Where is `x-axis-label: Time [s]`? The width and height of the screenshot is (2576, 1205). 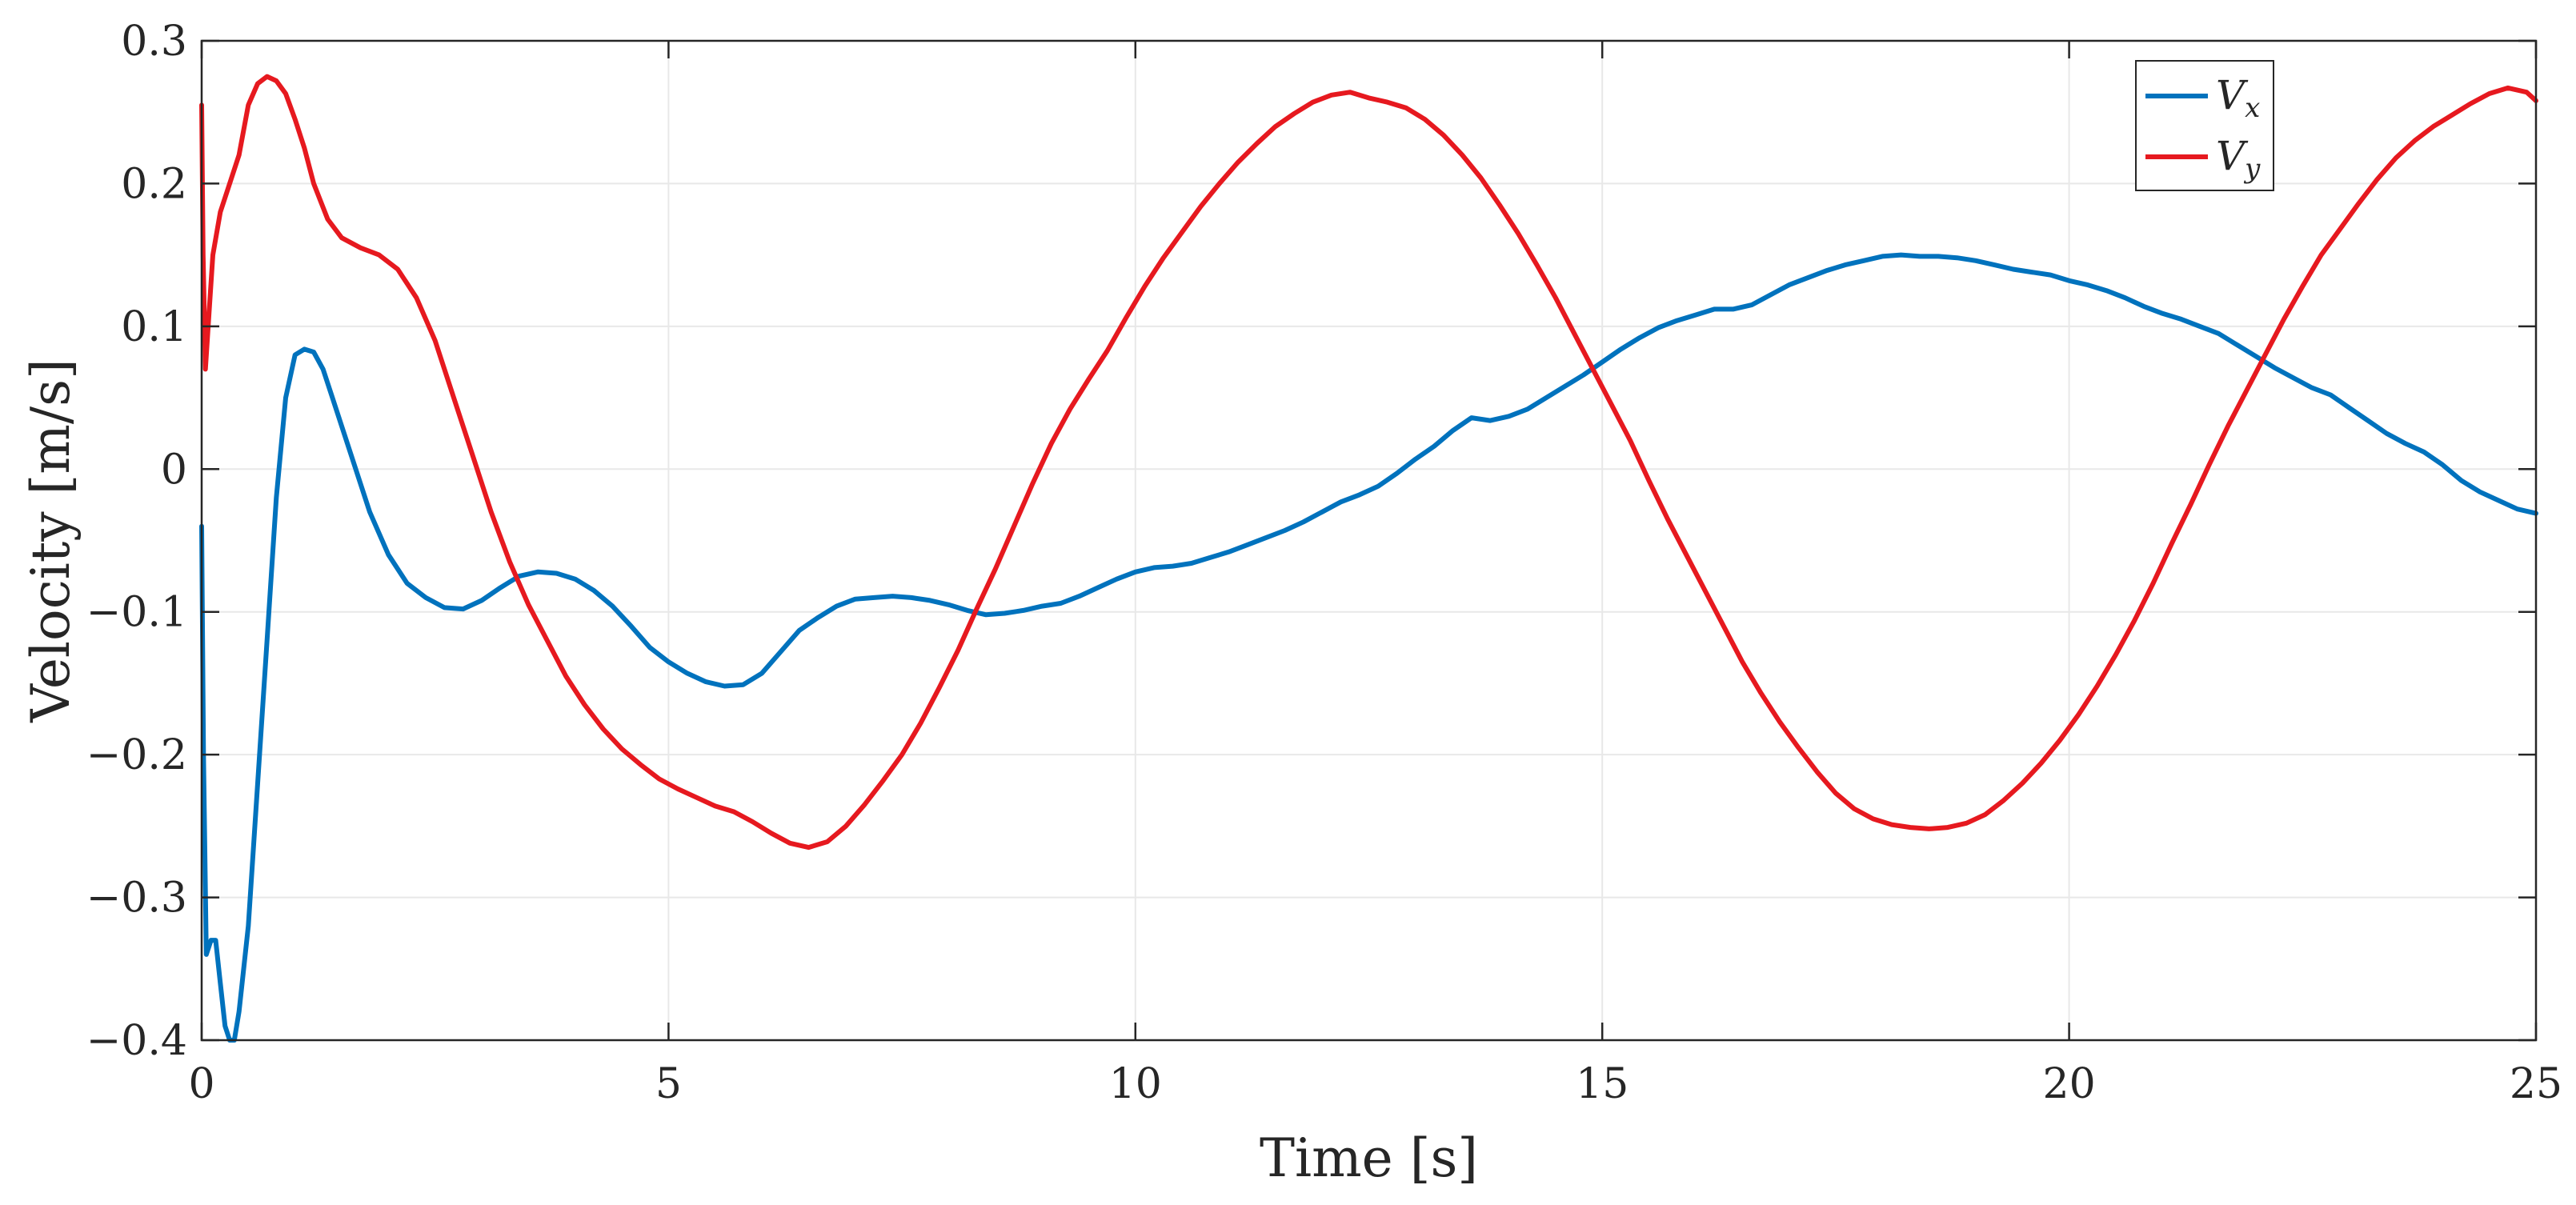 x-axis-label: Time [s] is located at coordinates (1369, 1158).